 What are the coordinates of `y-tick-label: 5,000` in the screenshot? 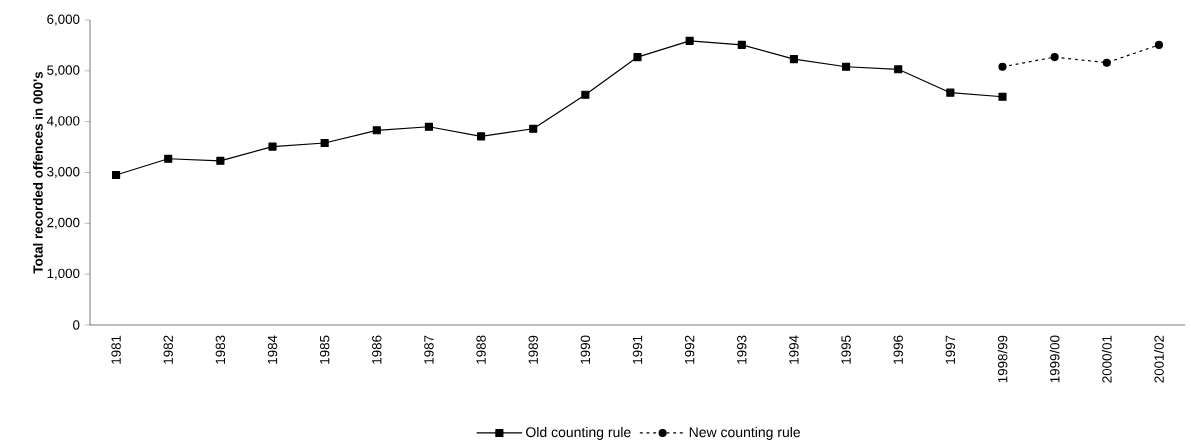 It's located at (63, 71).